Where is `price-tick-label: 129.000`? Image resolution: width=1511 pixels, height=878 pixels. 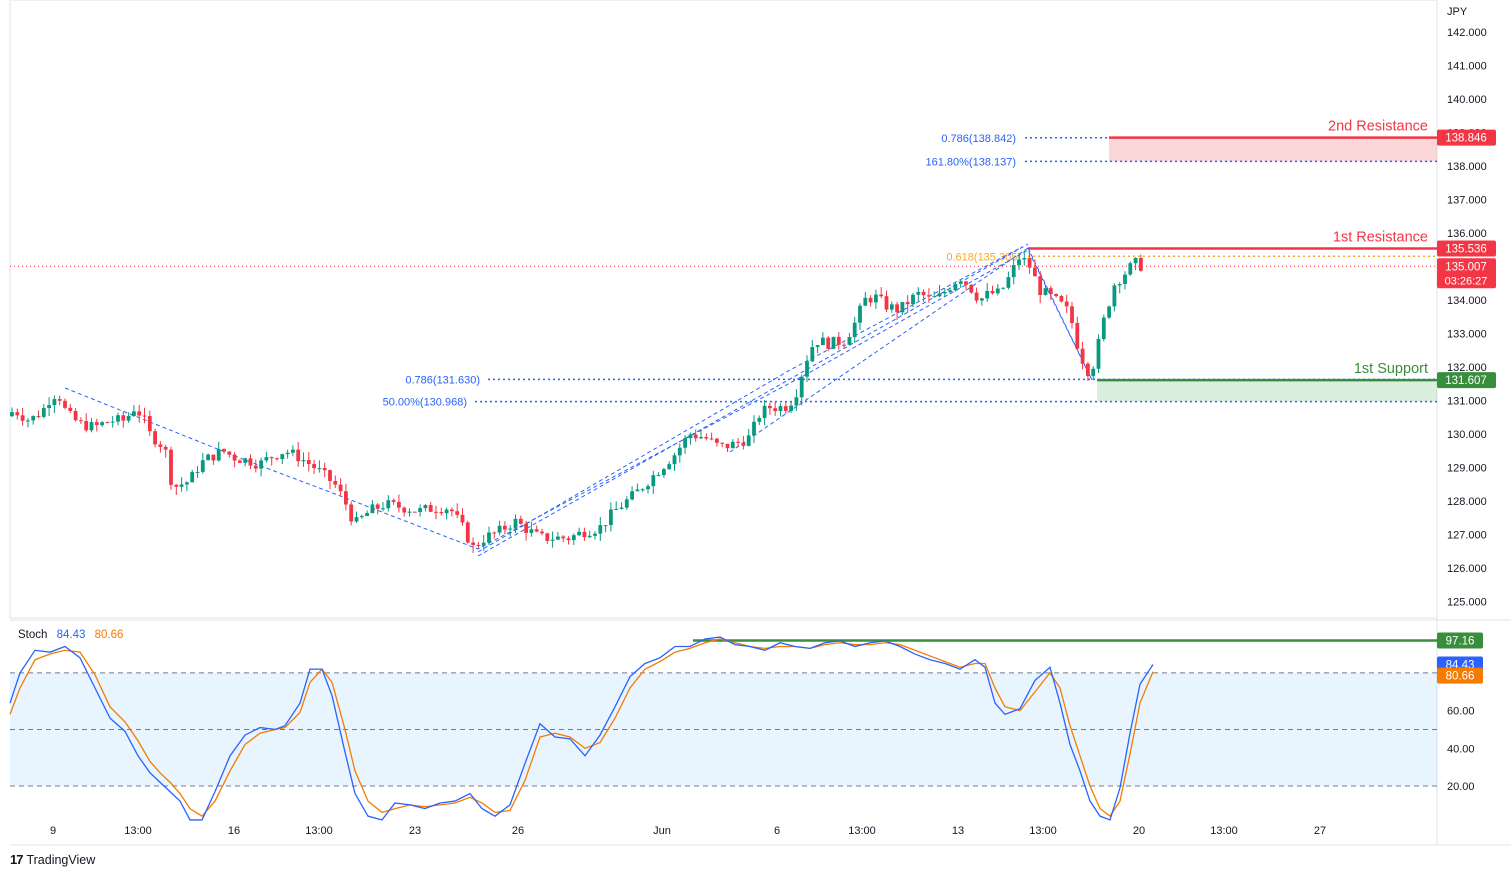 price-tick-label: 129.000 is located at coordinates (1467, 469).